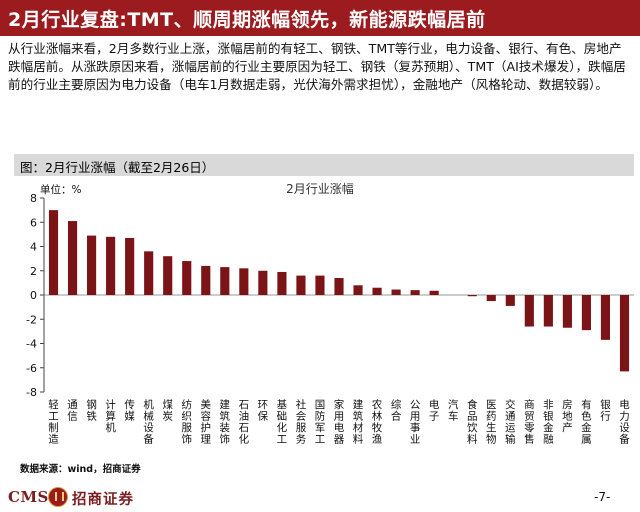  What do you see at coordinates (103, 500) in the screenshot?
I see `company-name: 招商证券` at bounding box center [103, 500].